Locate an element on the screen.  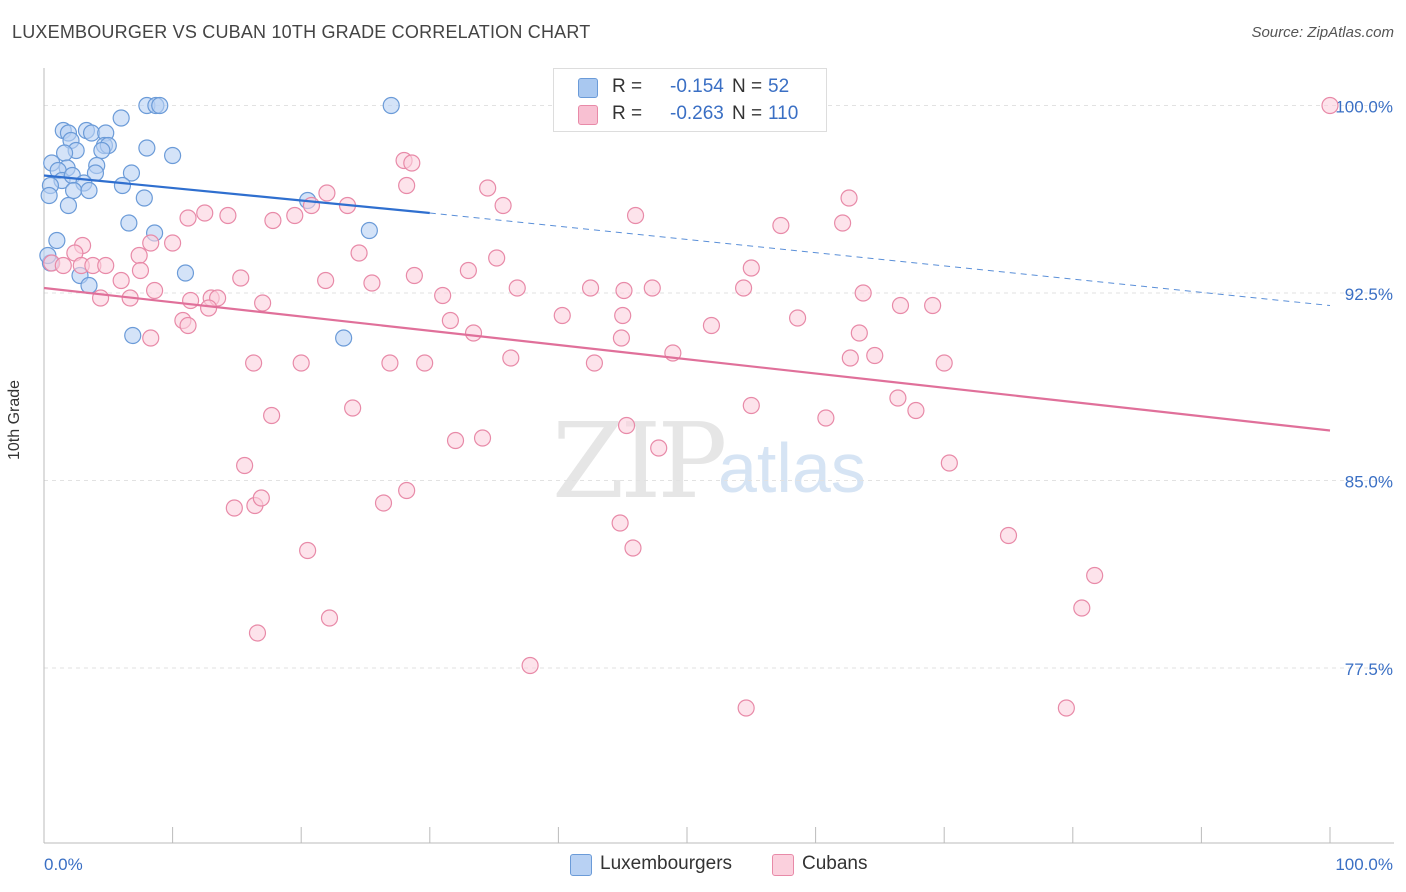
watermark-atlas: atlas is located at coordinates (792, 468).